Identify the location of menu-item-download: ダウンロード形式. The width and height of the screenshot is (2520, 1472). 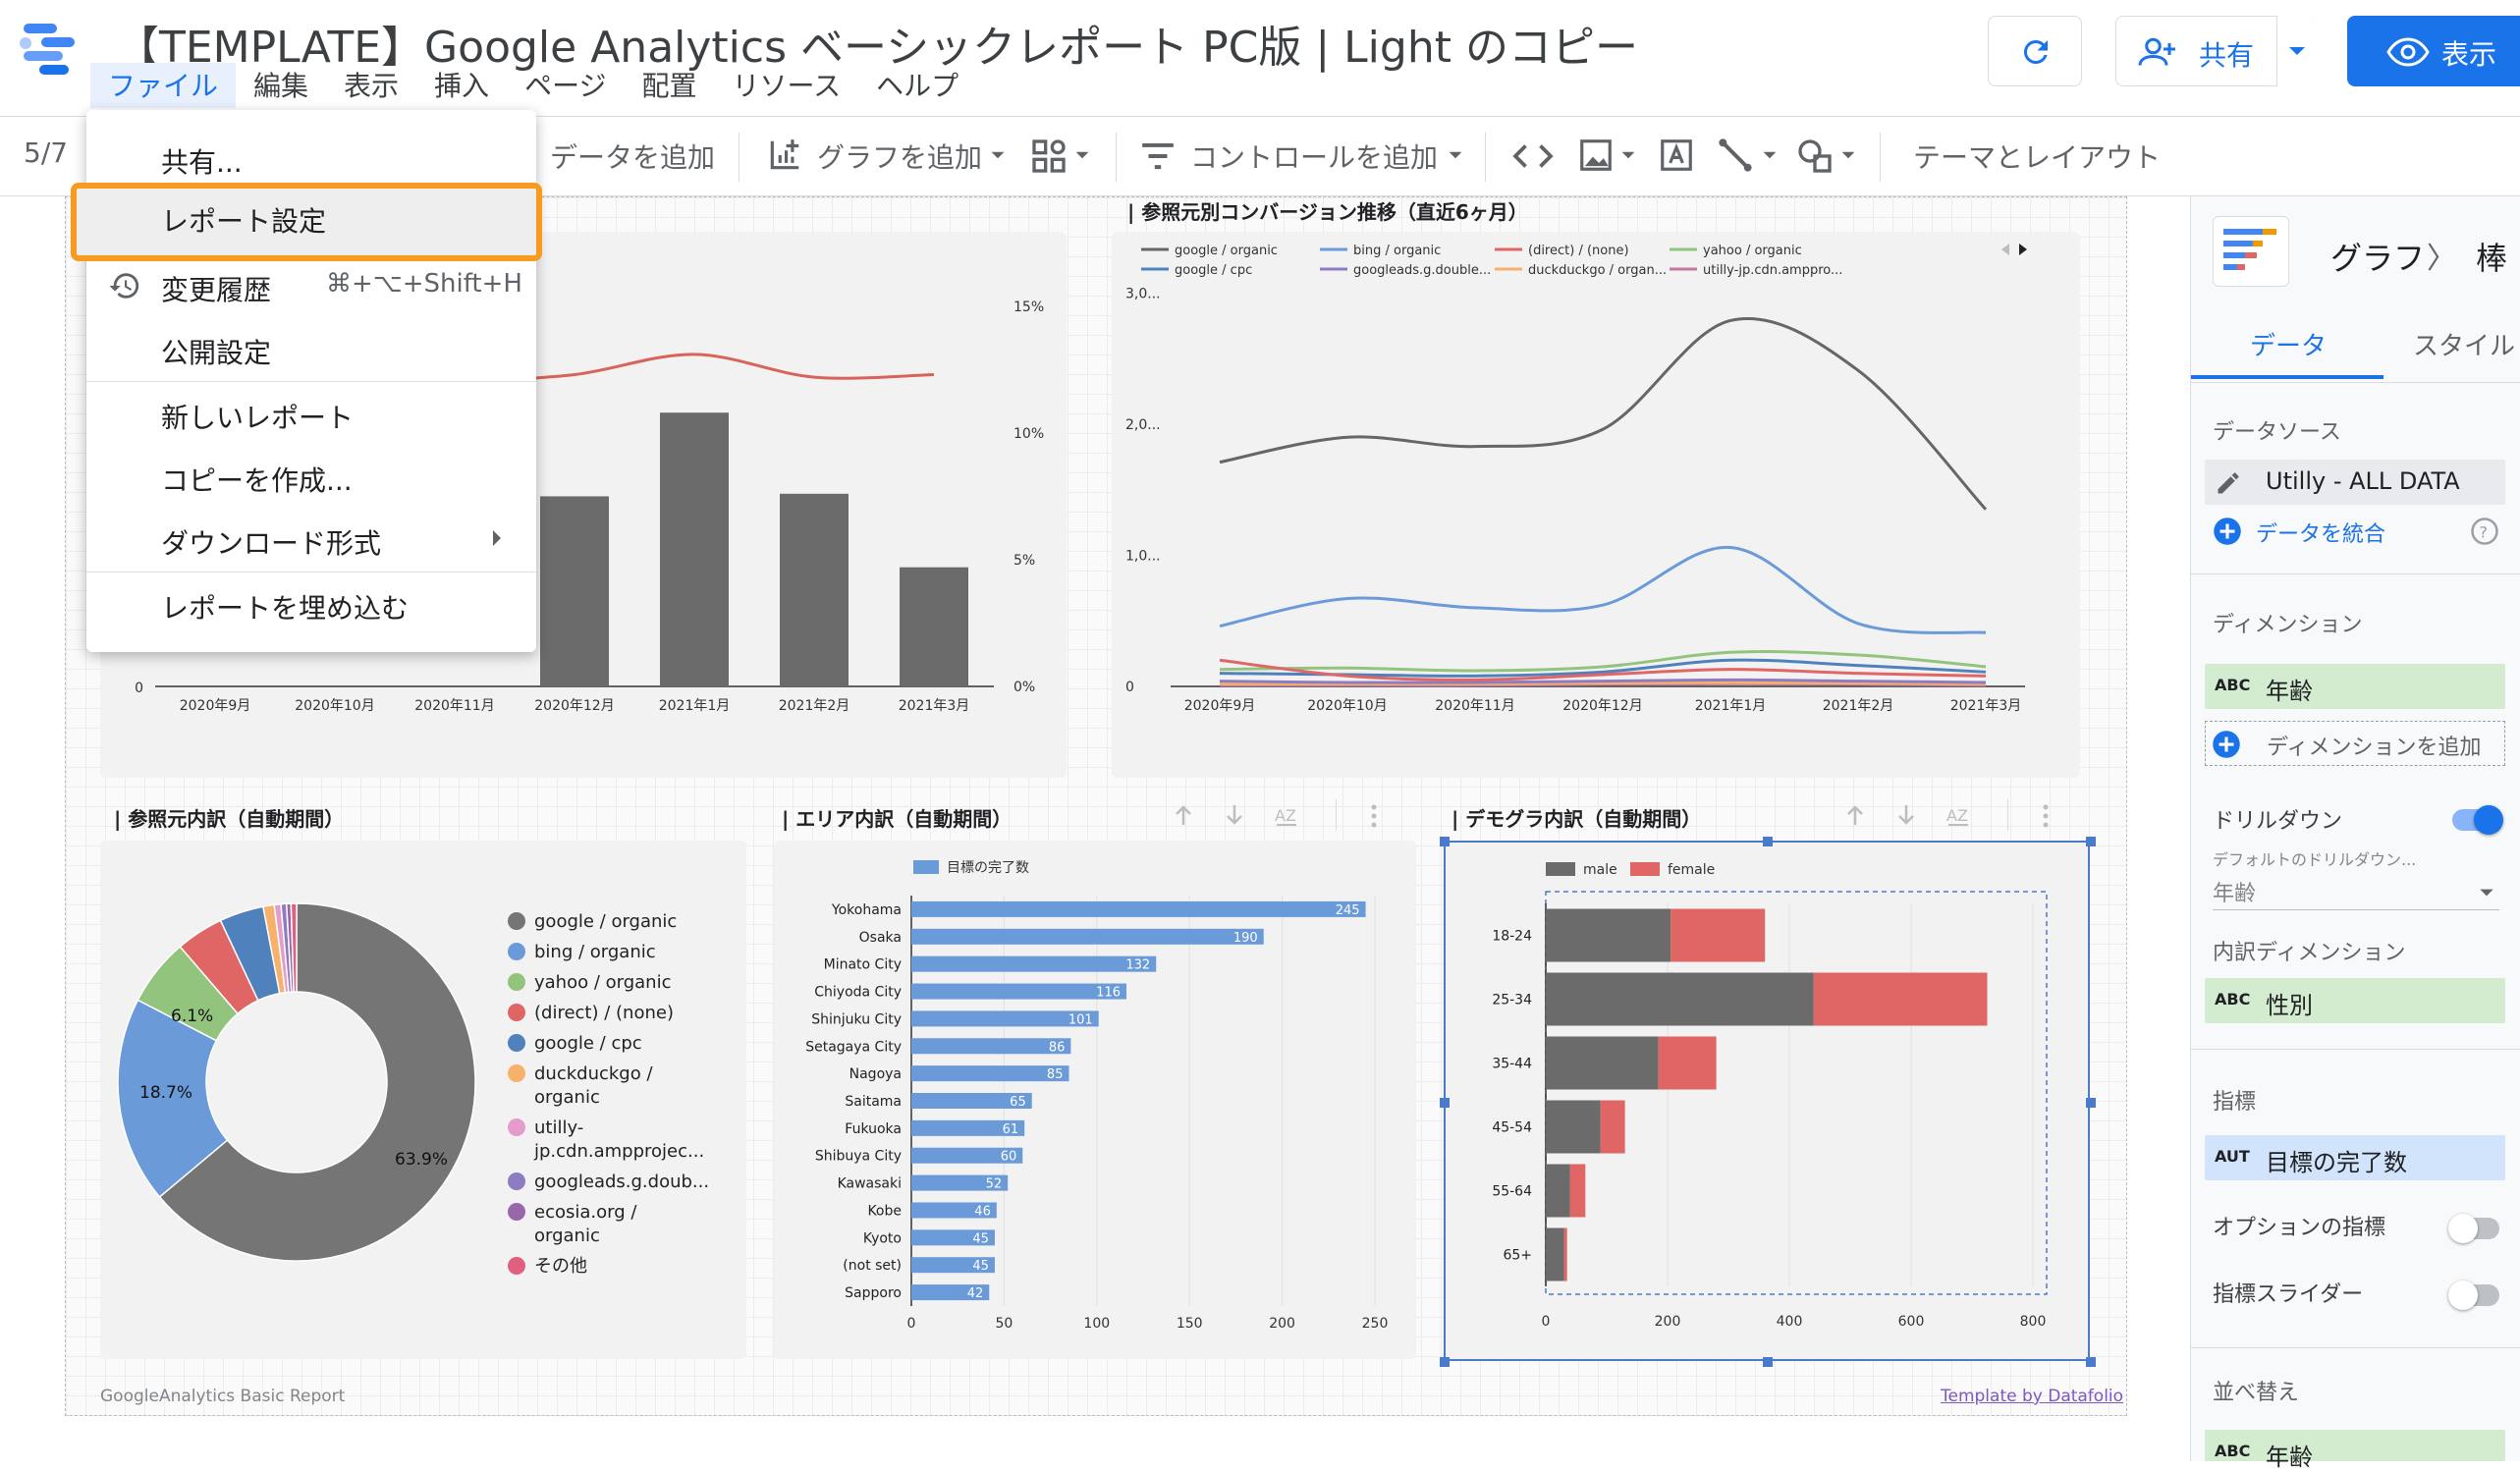
(311, 539).